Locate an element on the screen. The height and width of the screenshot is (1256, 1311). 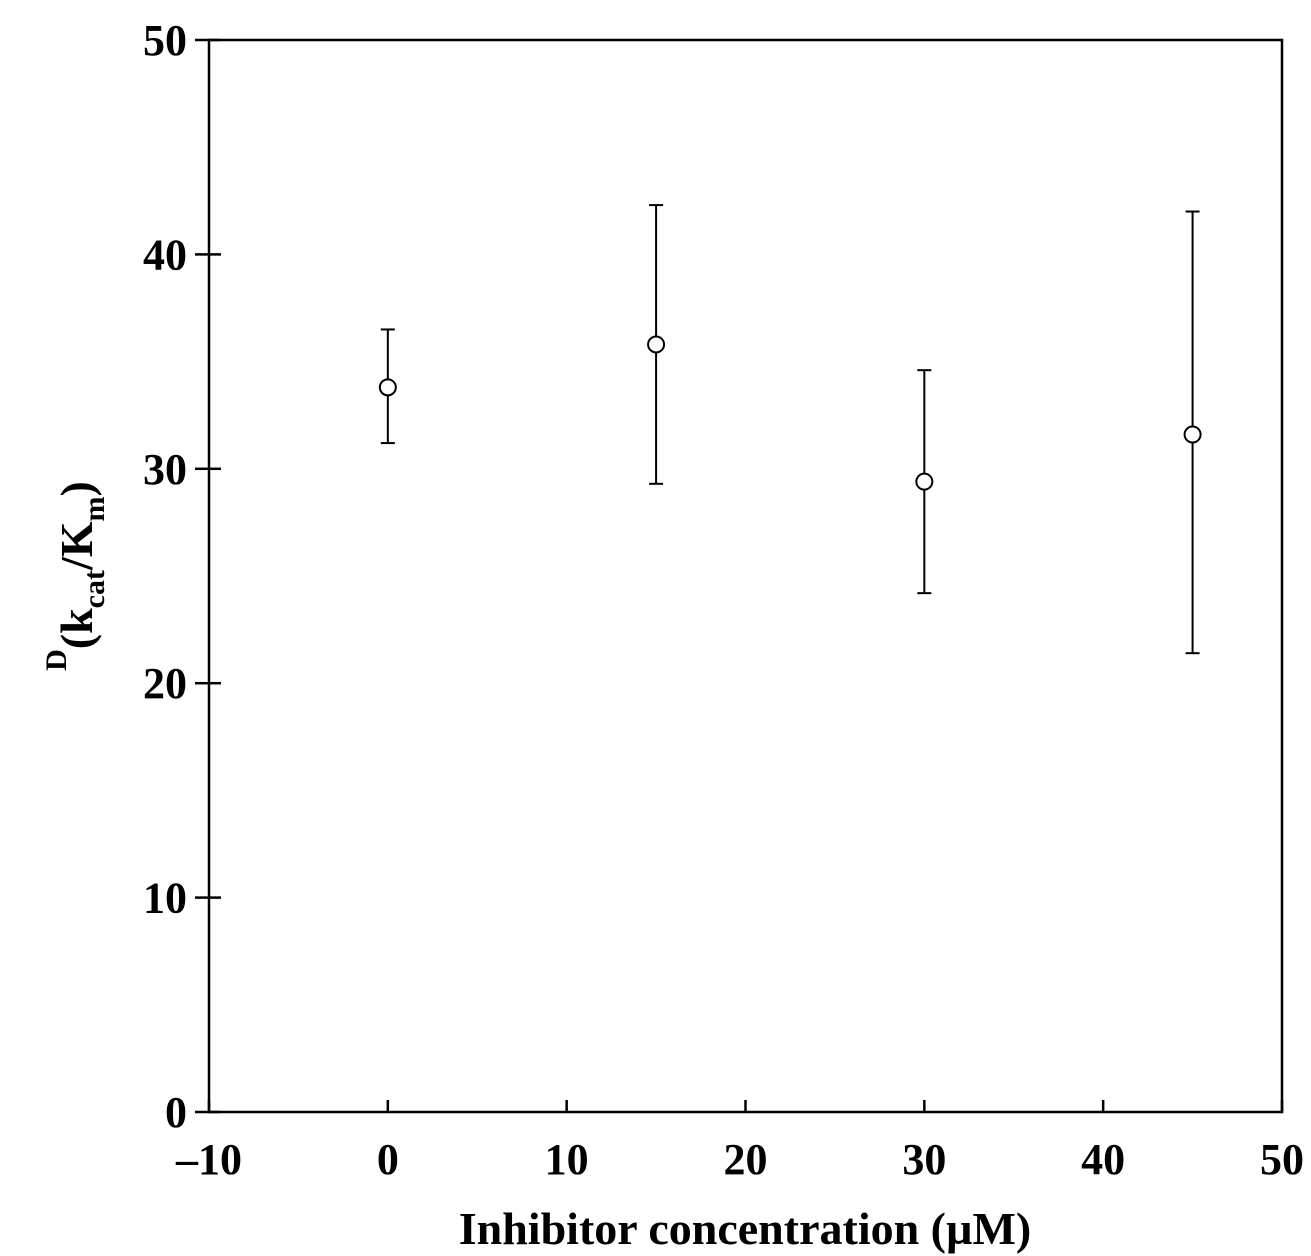
y-tick-label: 50 is located at coordinates (165, 40).